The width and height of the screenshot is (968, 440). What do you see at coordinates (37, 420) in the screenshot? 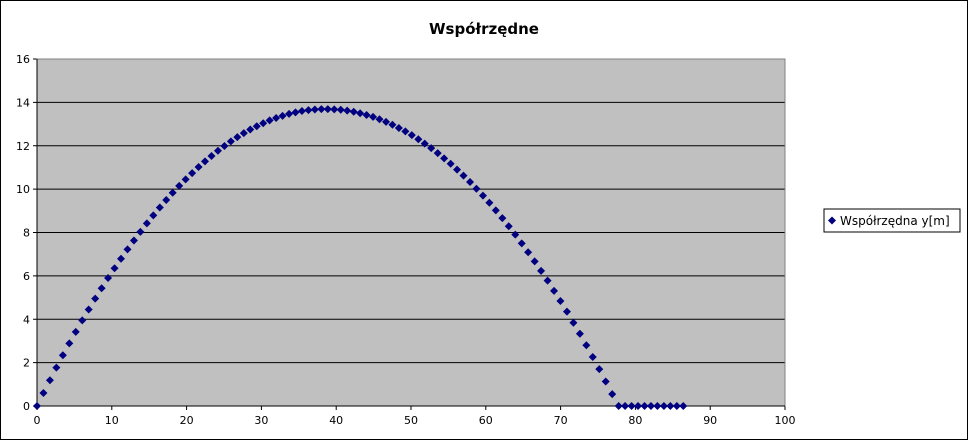
I see `x-tick-label: 0` at bounding box center [37, 420].